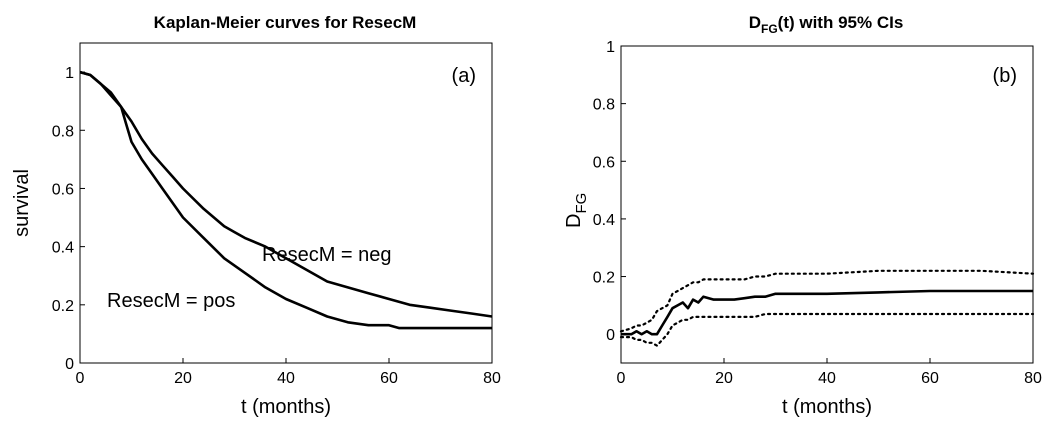 This screenshot has width=1046, height=424. What do you see at coordinates (581, 203) in the screenshot?
I see `panel-b-ylabel-sub: FG` at bounding box center [581, 203].